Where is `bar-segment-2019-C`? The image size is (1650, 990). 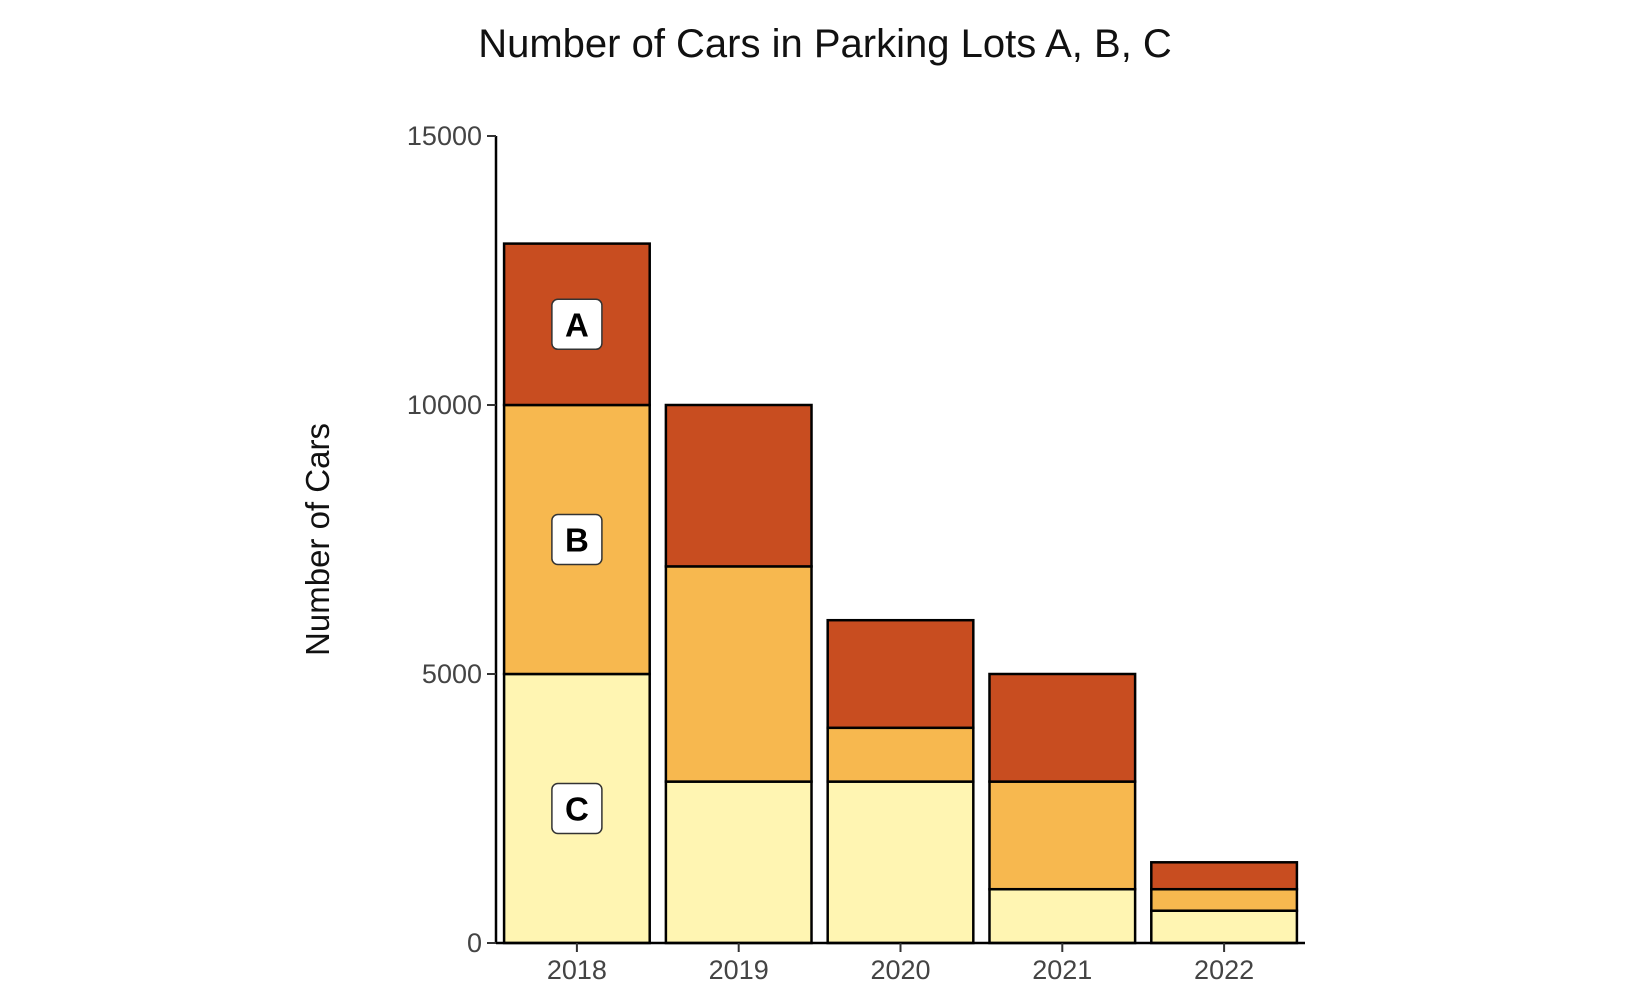 bar-segment-2019-C is located at coordinates (738, 862).